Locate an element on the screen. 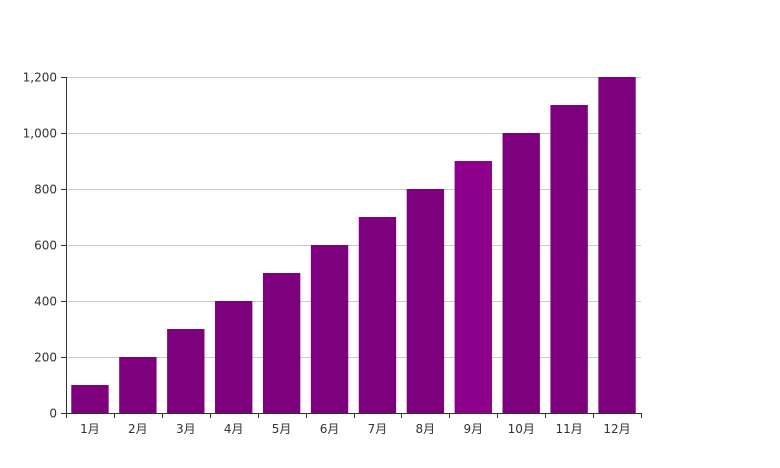  x-tick-label: 5月 is located at coordinates (282, 429).